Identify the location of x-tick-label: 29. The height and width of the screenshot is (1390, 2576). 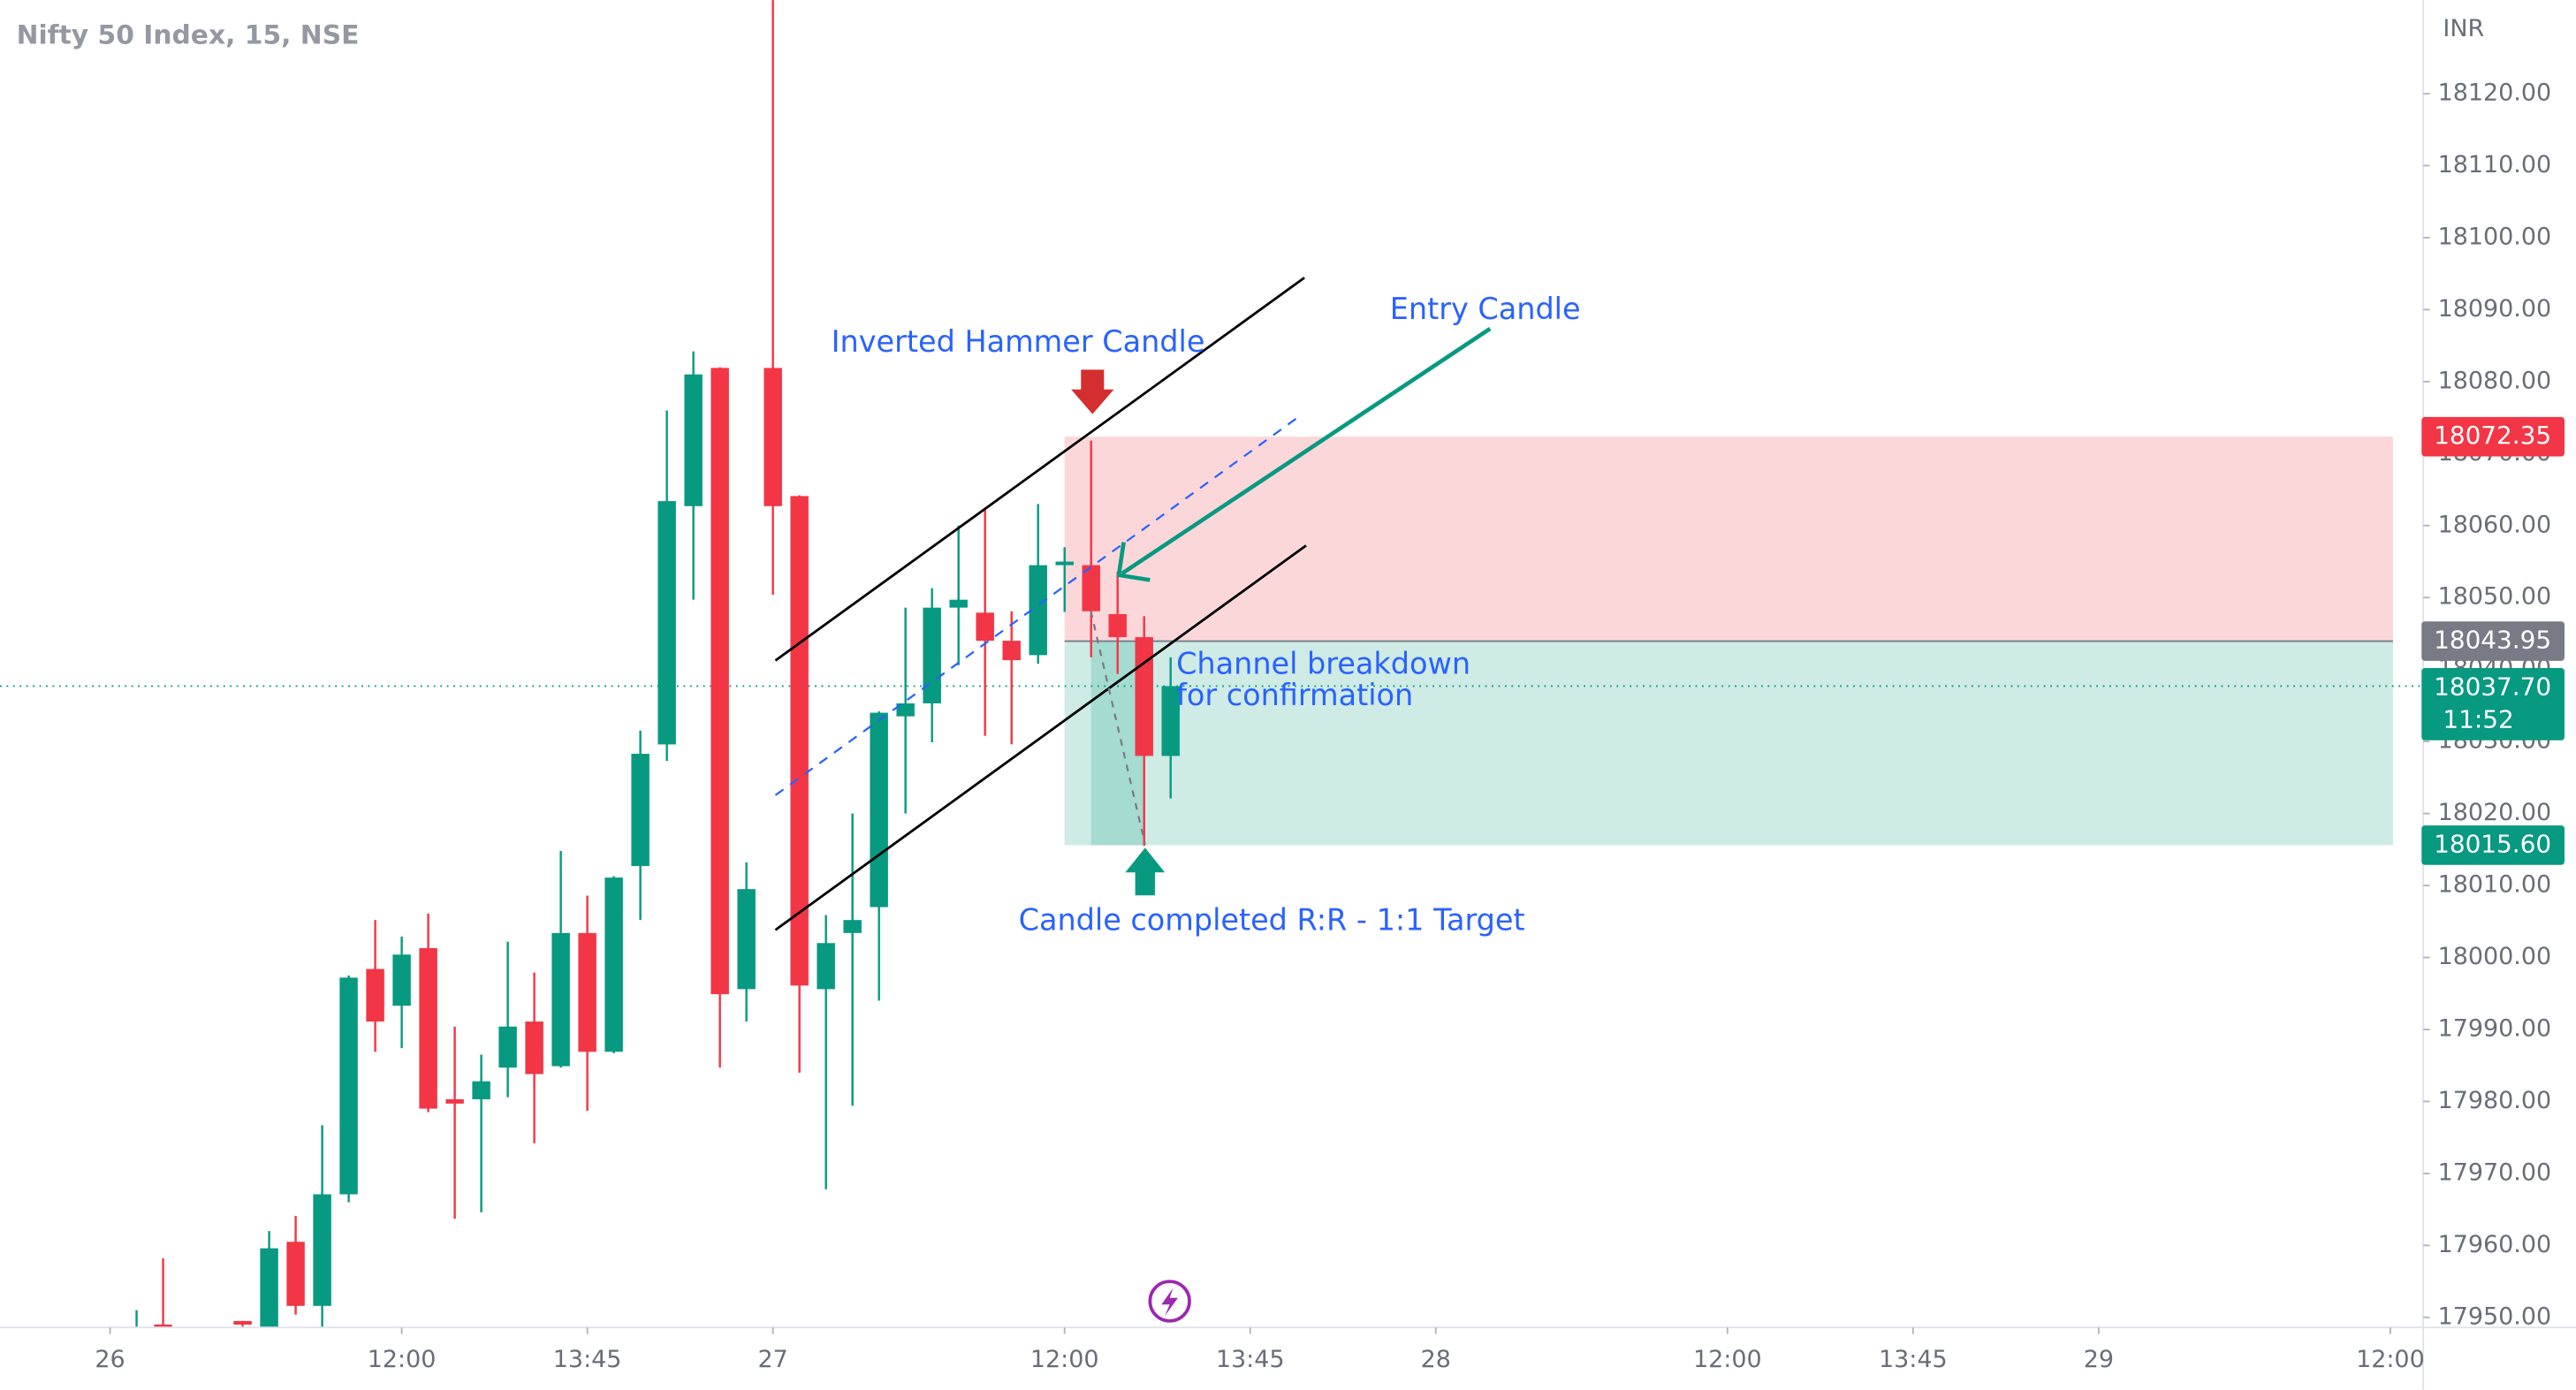
(2099, 1359).